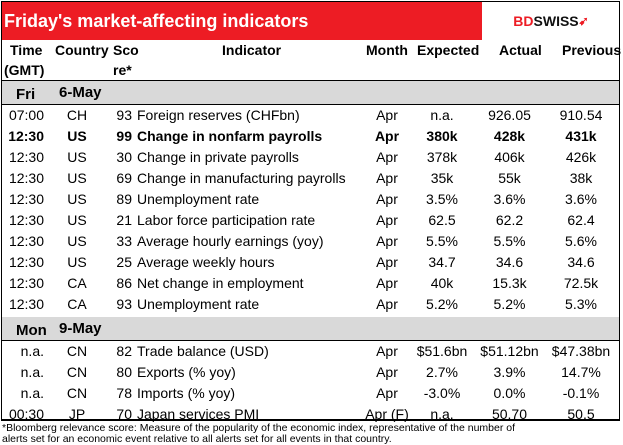 The height and width of the screenshot is (445, 623). I want to click on cell-actual: 406k, so click(509, 157).